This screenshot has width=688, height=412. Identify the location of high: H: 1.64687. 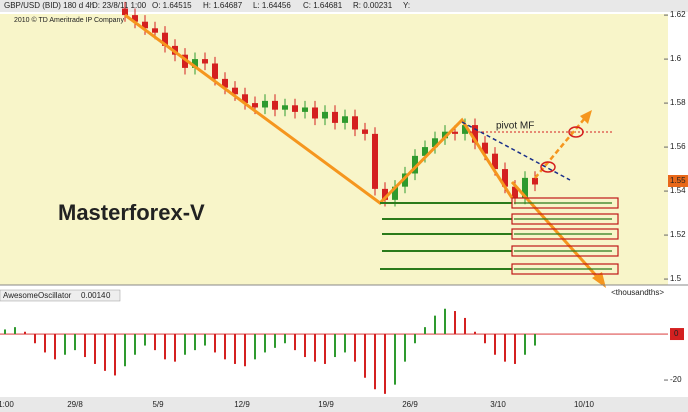
(223, 5).